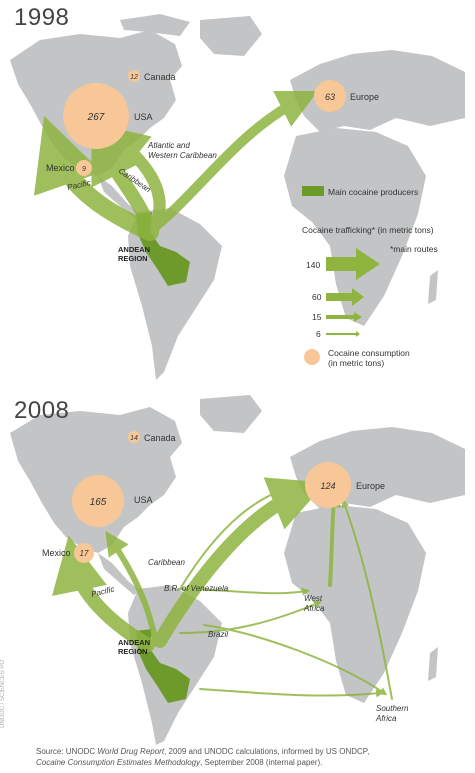  I want to click on consumption-2008, so click(211, 497).